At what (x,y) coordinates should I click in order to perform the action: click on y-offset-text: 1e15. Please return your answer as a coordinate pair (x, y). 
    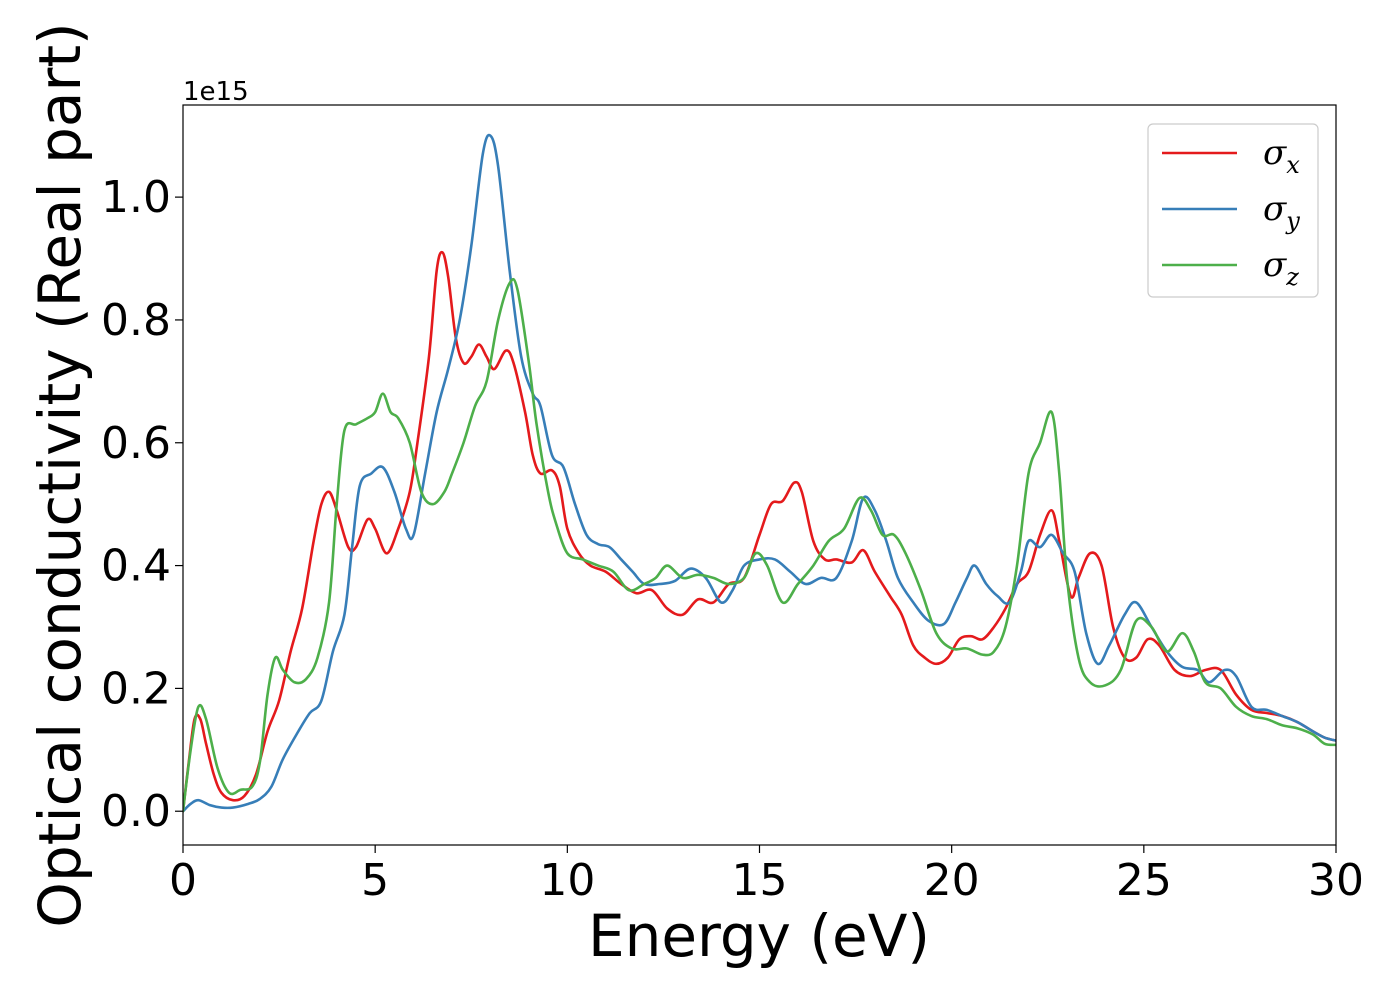
    Looking at the image, I should click on (216, 92).